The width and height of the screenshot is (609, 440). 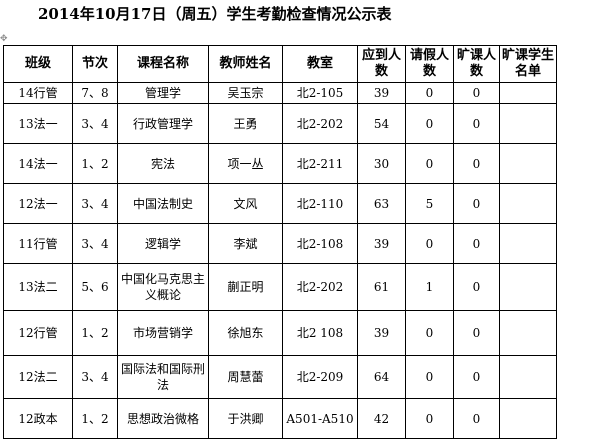 What do you see at coordinates (245, 203) in the screenshot?
I see `table-cell: 文风` at bounding box center [245, 203].